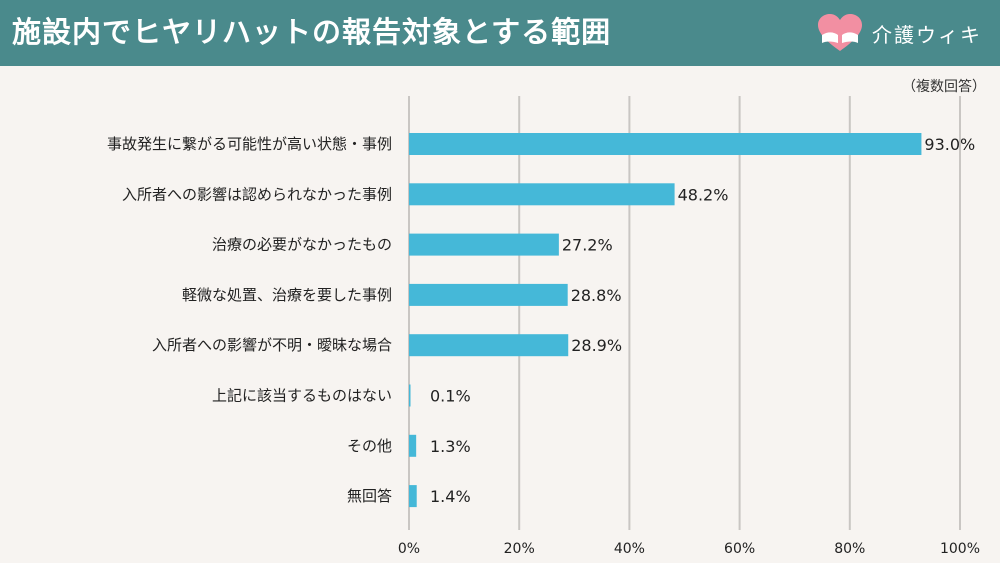 The width and height of the screenshot is (1000, 563). What do you see at coordinates (587, 245) in the screenshot?
I see `data-label: 27.2%` at bounding box center [587, 245].